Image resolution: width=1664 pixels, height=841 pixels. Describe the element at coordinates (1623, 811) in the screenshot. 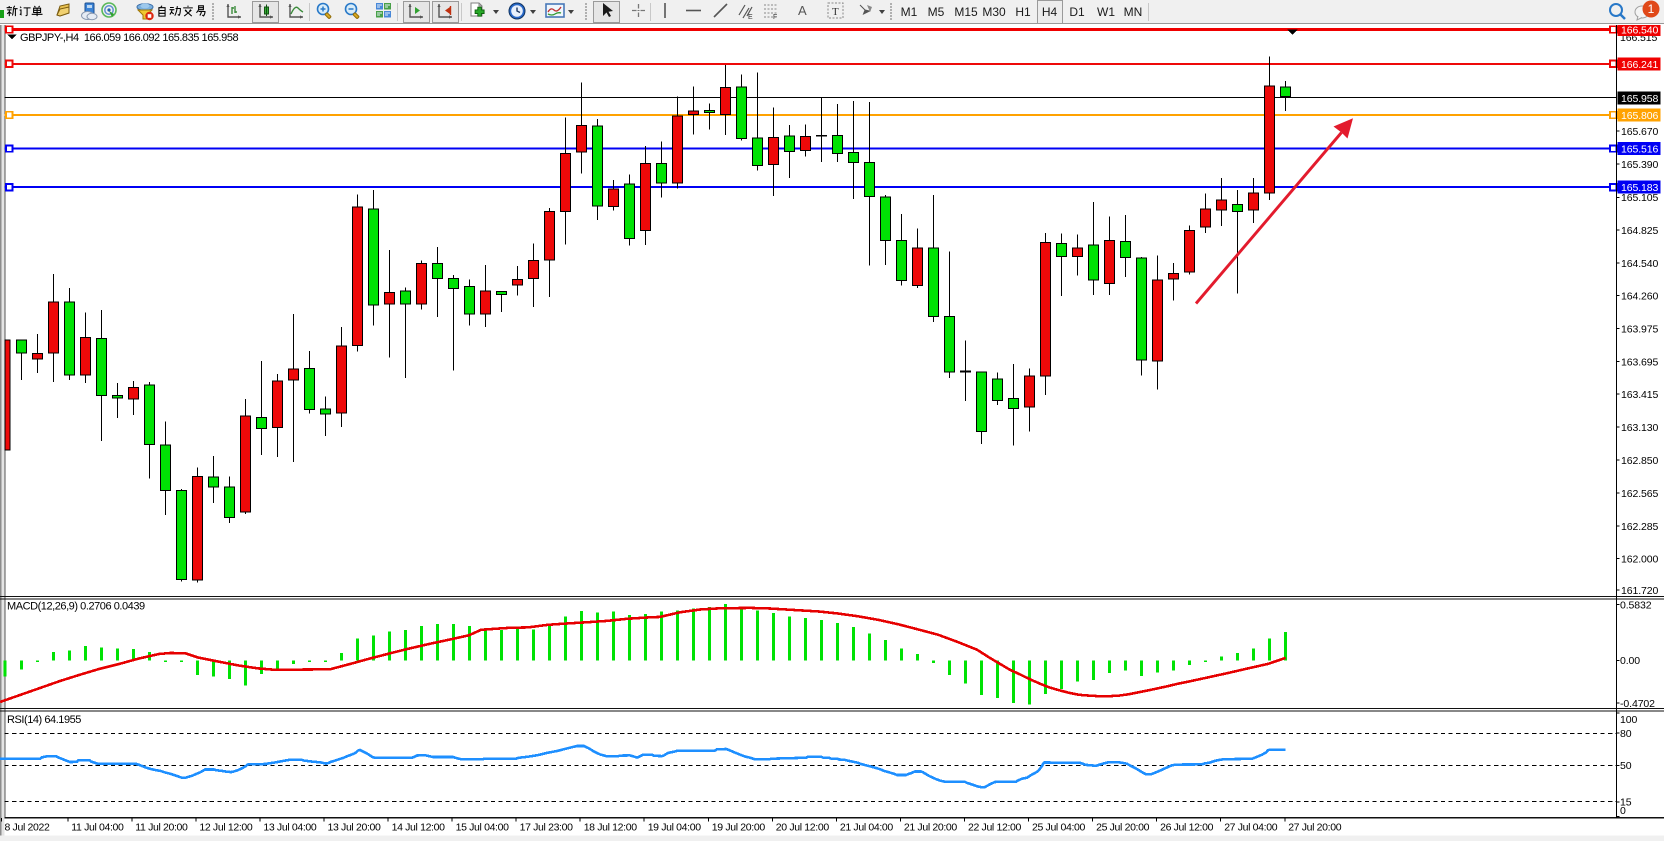

I see `svg-text: 0` at that location.